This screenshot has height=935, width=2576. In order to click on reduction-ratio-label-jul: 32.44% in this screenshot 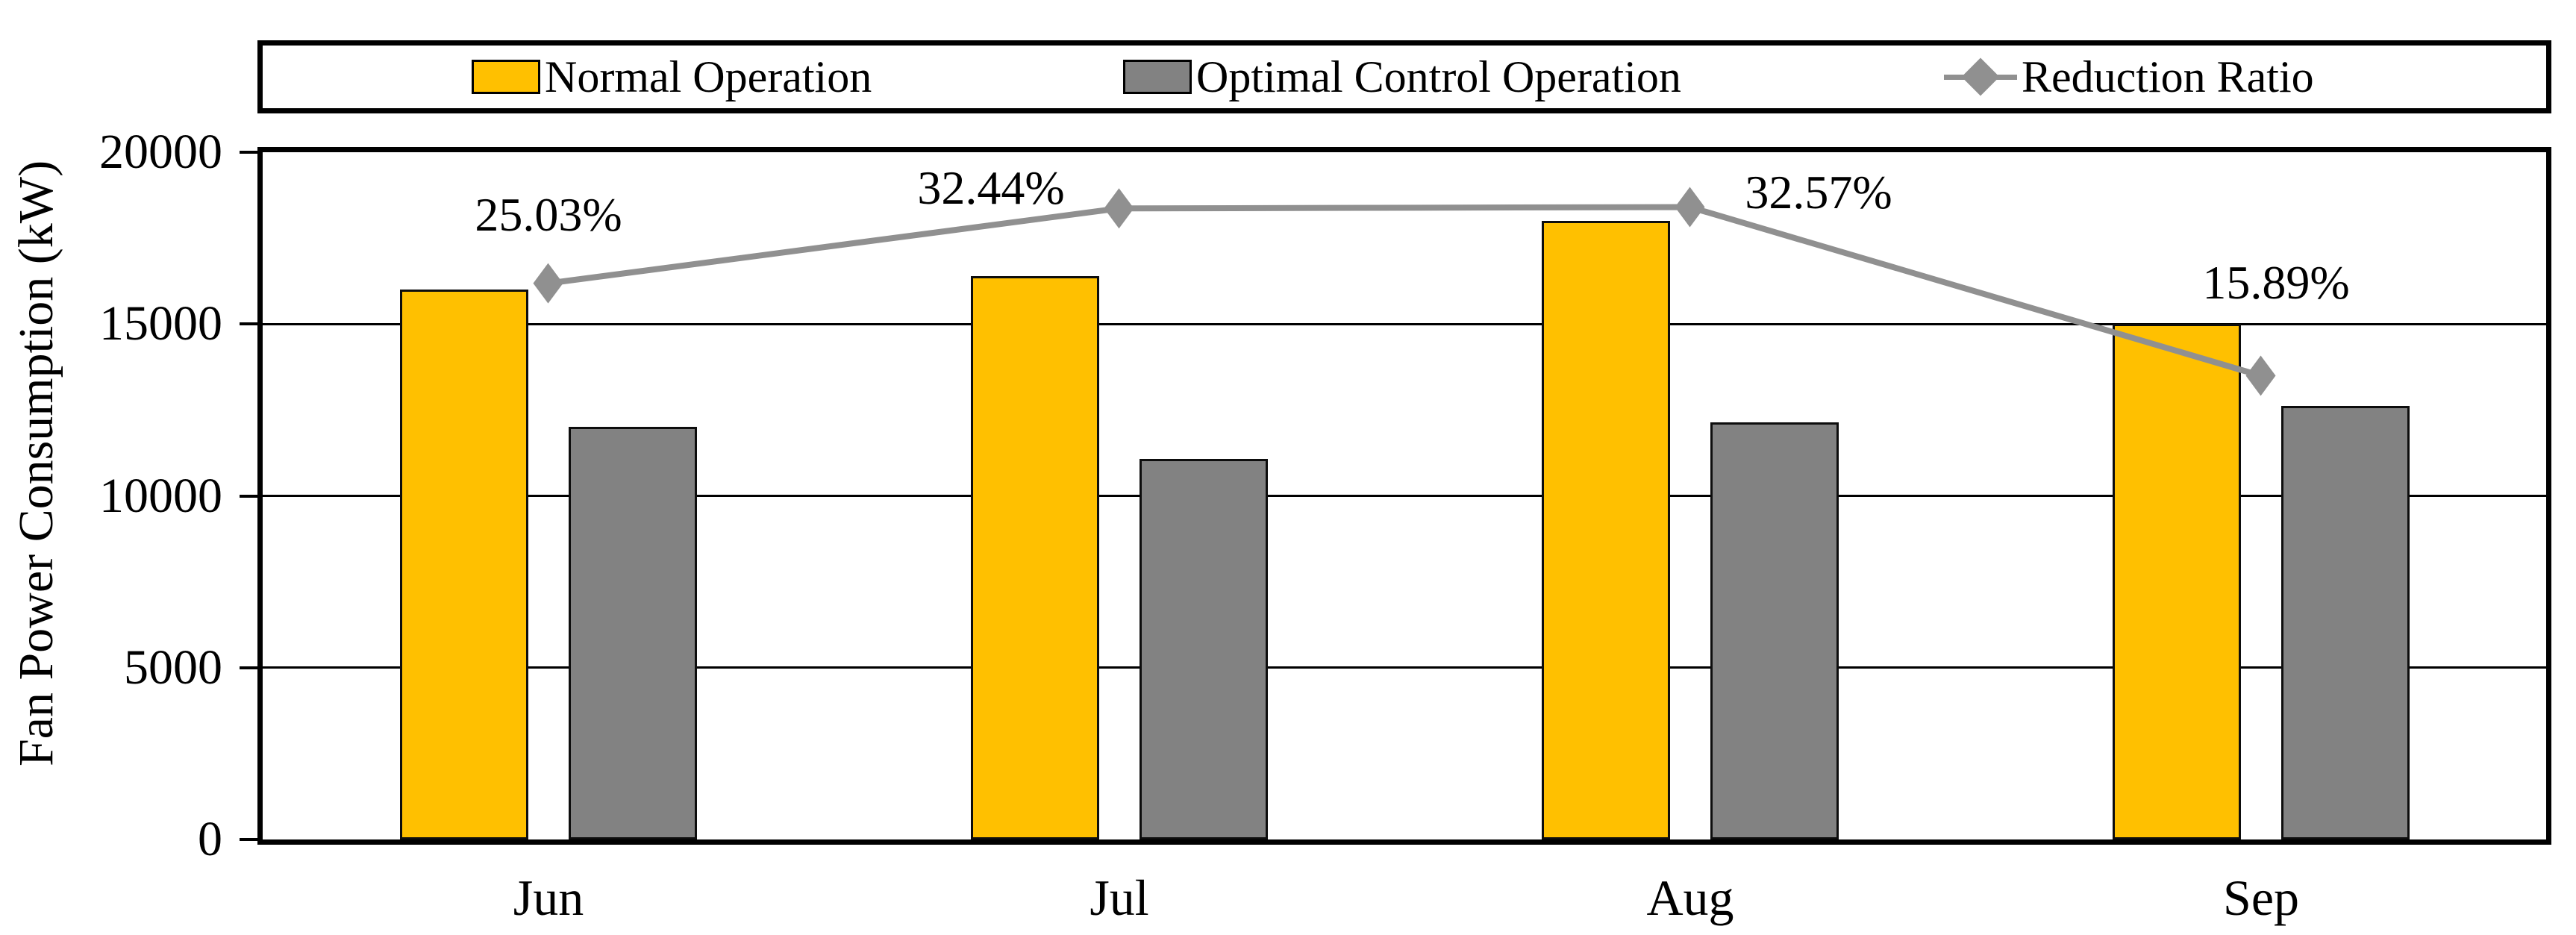, I will do `click(991, 187)`.